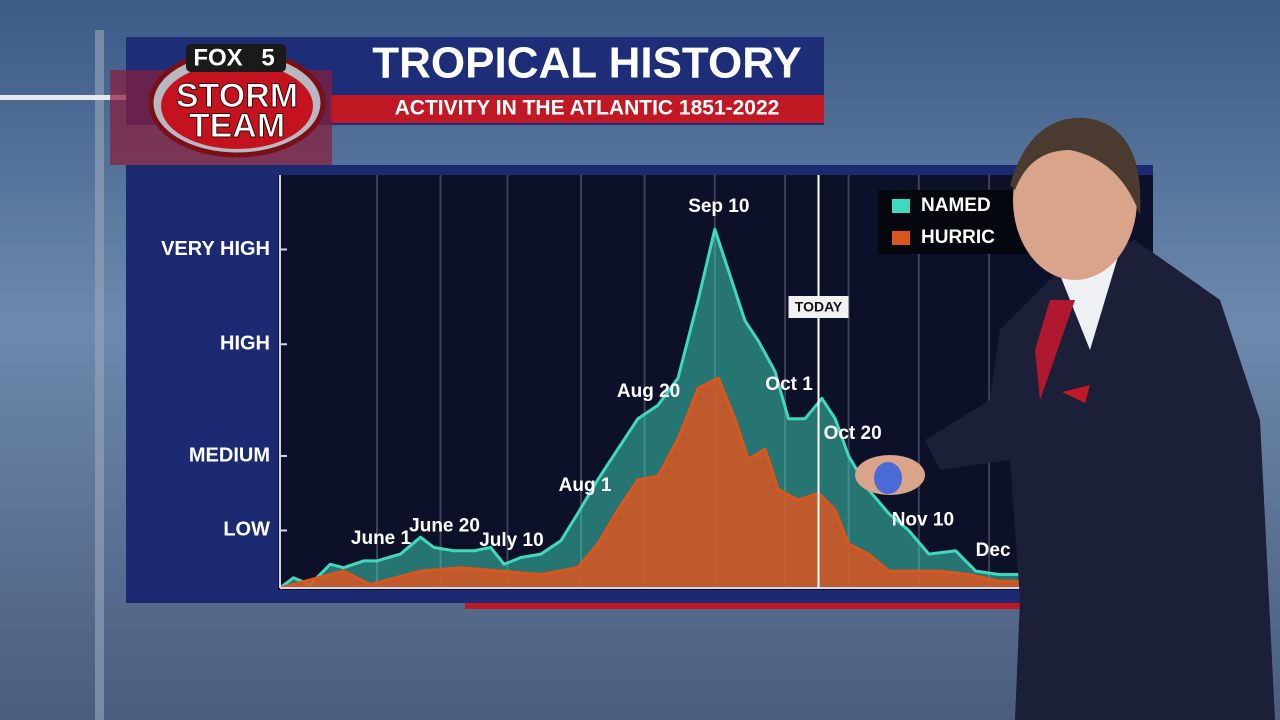 The image size is (1280, 720). Describe the element at coordinates (444, 526) in the screenshot. I see `date-label: June 20` at that location.